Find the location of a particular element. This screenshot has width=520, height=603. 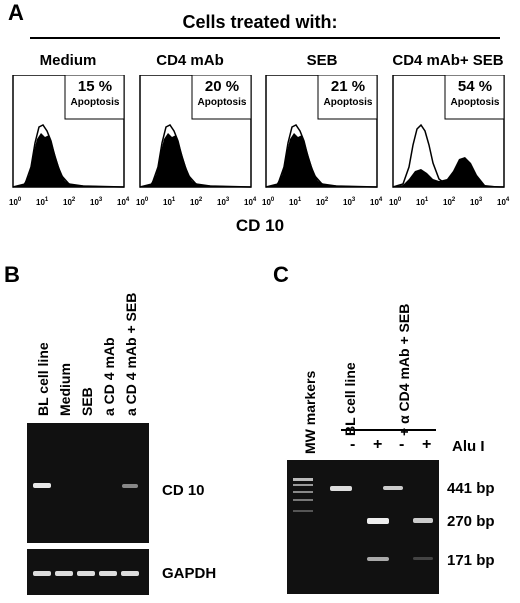

sign-3: - is located at coordinates (402, 444).